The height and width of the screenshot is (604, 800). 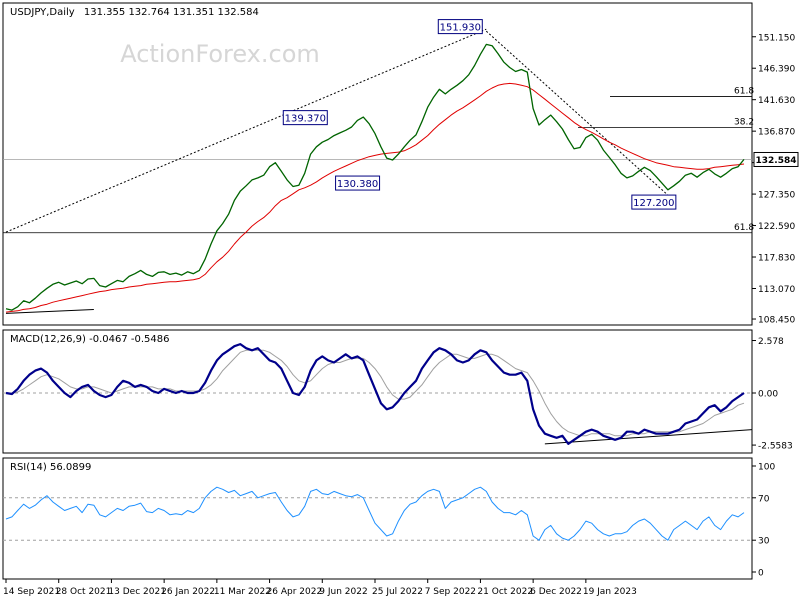 I want to click on price-y-tick-label: 146.390, so click(x=776, y=70).